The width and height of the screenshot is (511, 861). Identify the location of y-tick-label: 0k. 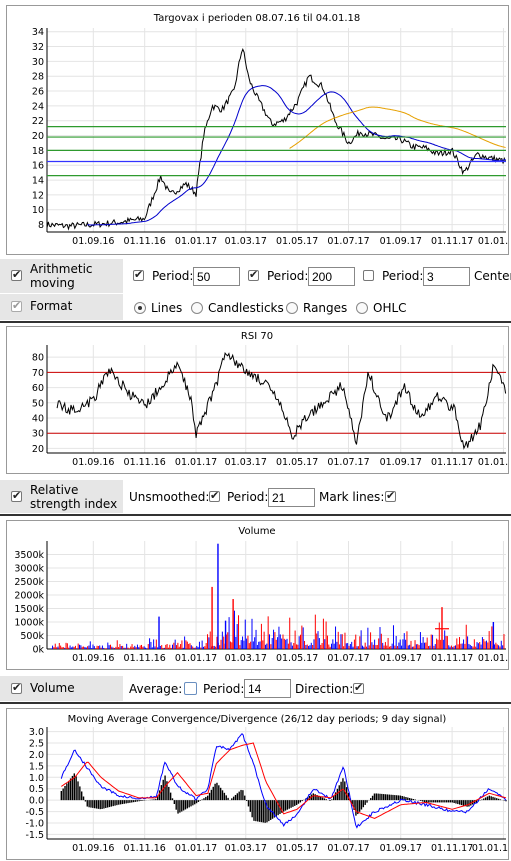
(38, 650).